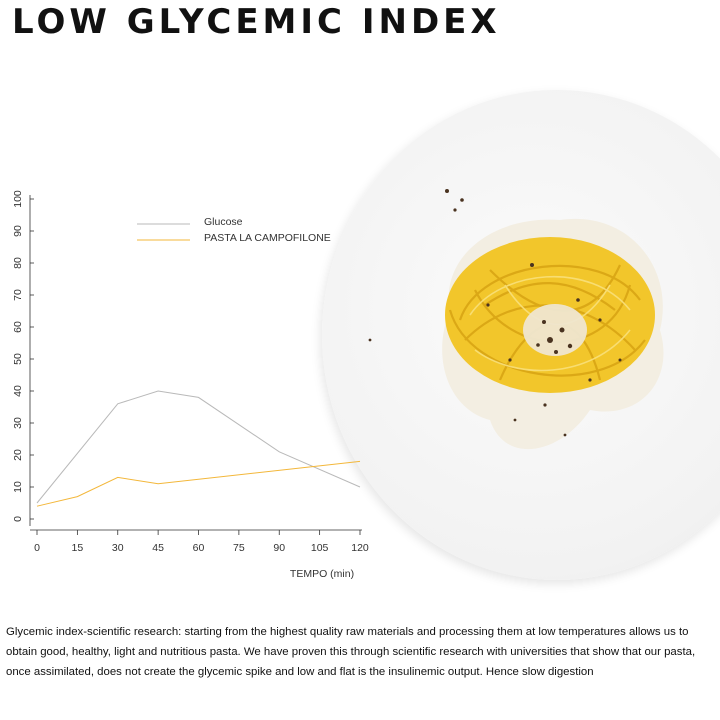 The height and width of the screenshot is (720, 720). Describe the element at coordinates (495, 313) in the screenshot. I see `black-pepper` at that location.